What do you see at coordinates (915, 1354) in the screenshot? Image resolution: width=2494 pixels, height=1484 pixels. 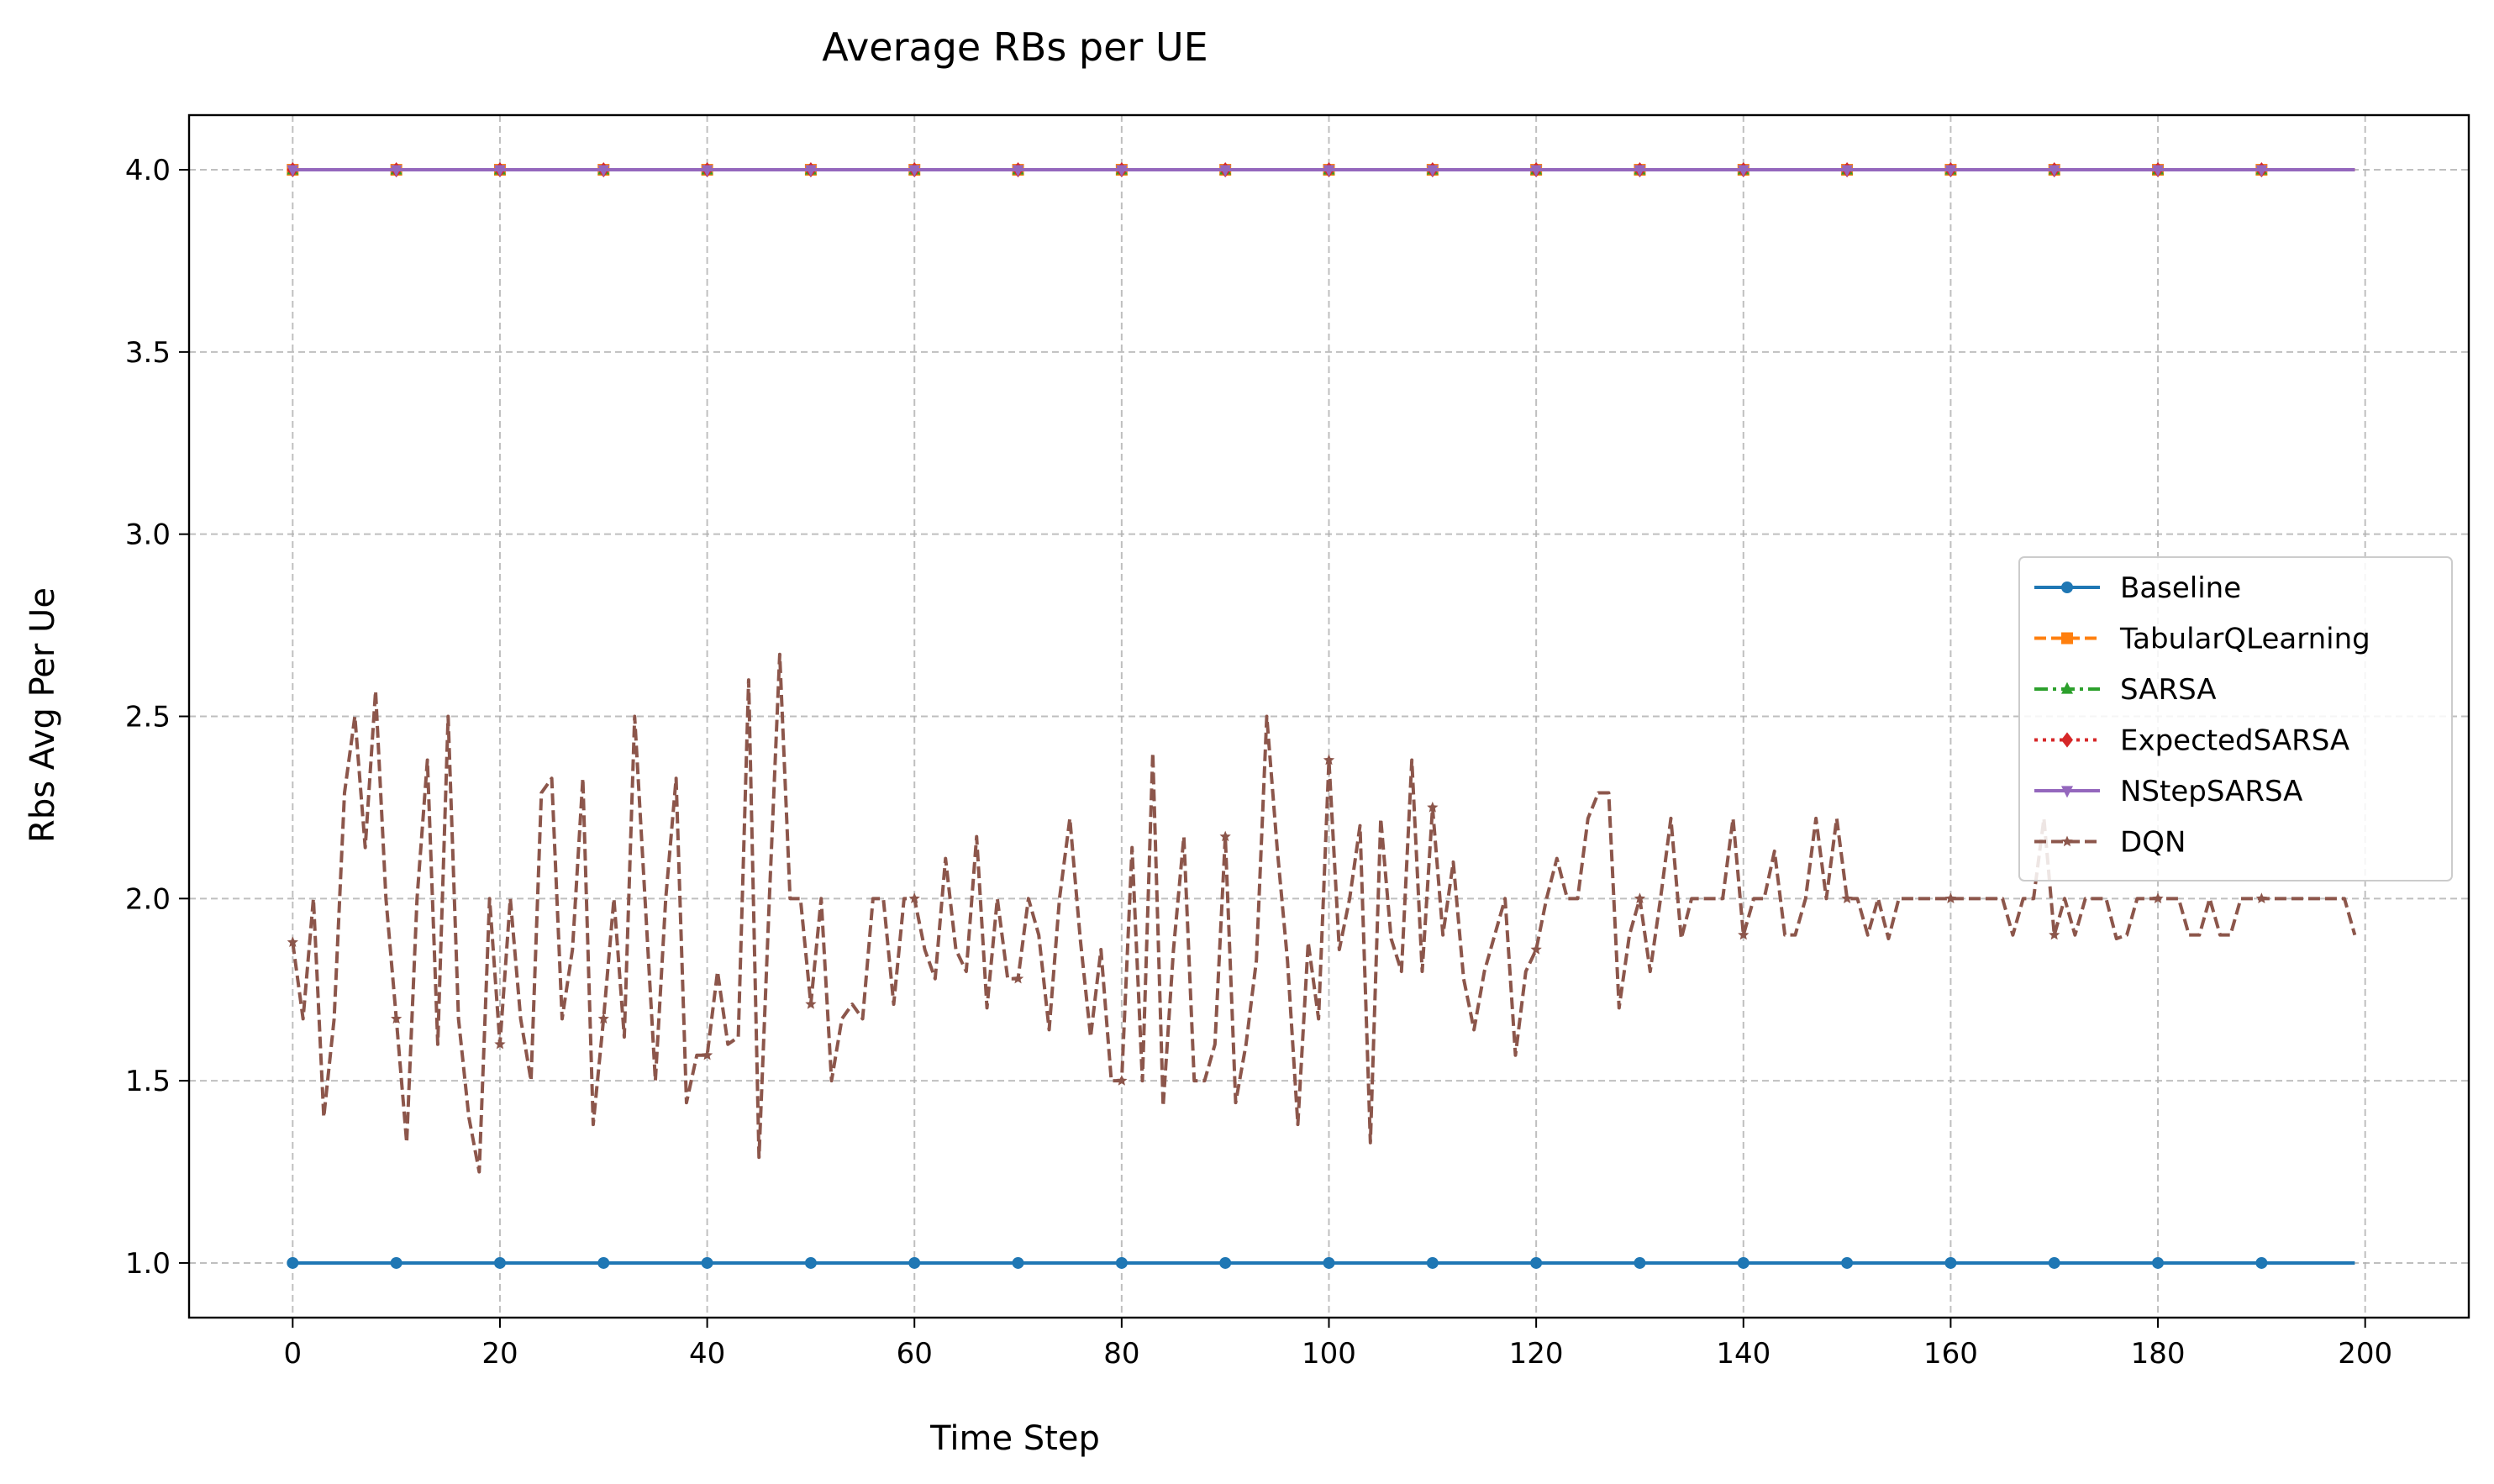 I see `x-tick-label: 60` at bounding box center [915, 1354].